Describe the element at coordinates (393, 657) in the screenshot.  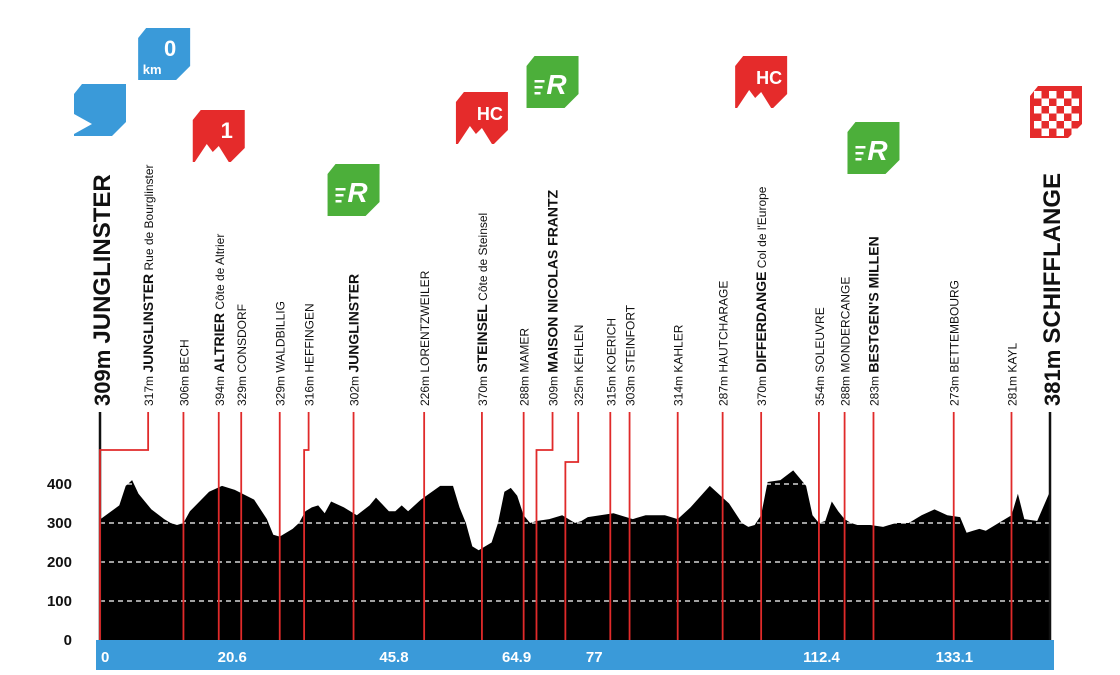
I see `km-marker-label: 45.8` at that location.